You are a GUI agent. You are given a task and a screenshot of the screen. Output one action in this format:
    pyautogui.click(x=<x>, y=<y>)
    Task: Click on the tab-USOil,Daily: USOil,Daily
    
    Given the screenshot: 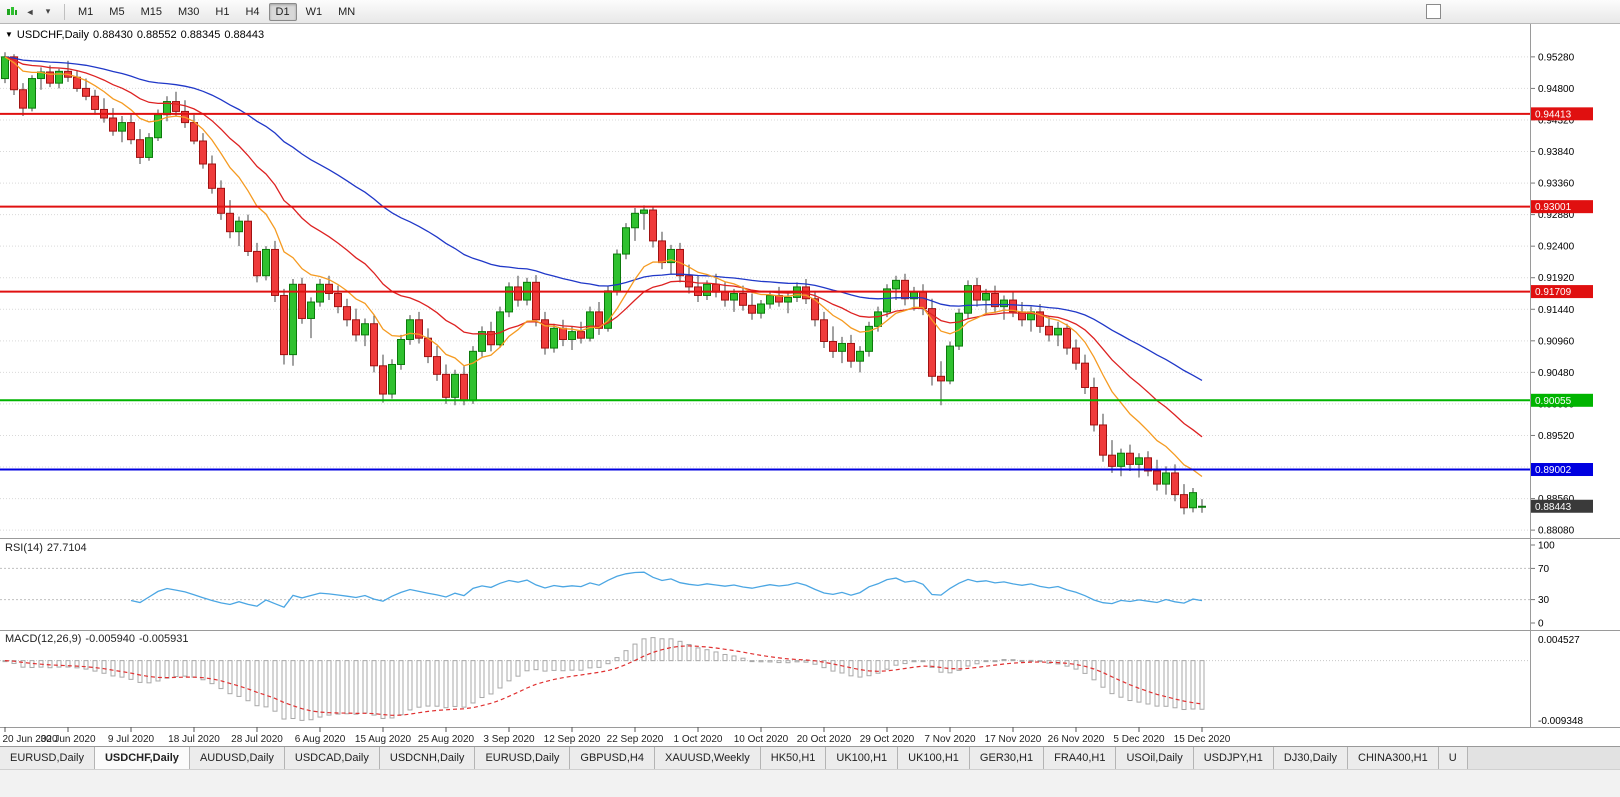 What is the action you would take?
    pyautogui.click(x=1155, y=758)
    